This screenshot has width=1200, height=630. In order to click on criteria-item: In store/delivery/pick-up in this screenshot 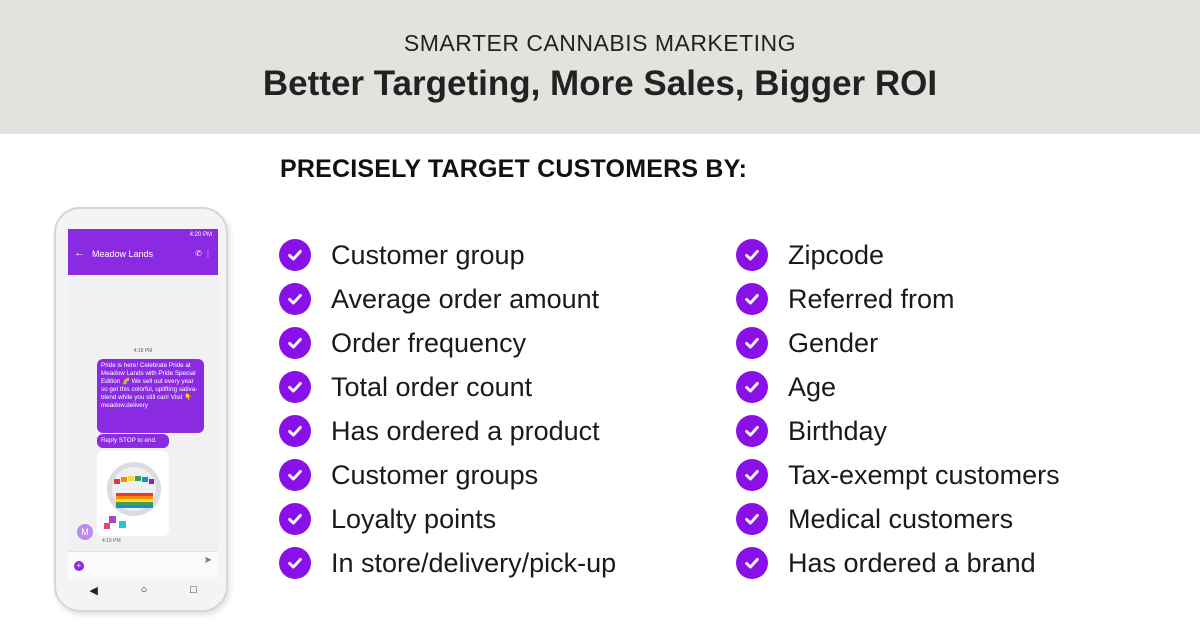, I will do `click(447, 563)`.